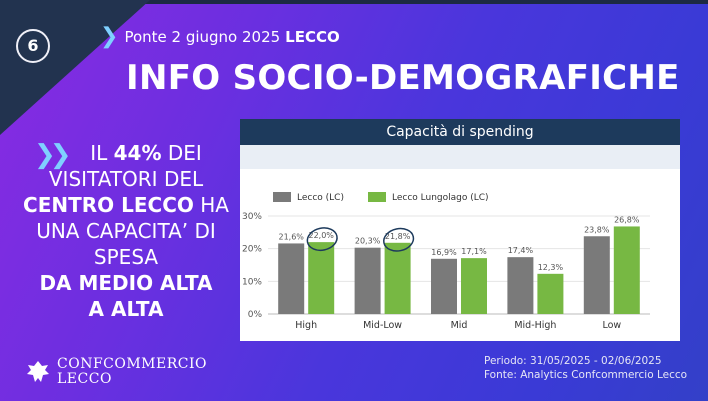 This screenshot has height=401, width=708. I want to click on y-tick-label: 0%, so click(255, 315).